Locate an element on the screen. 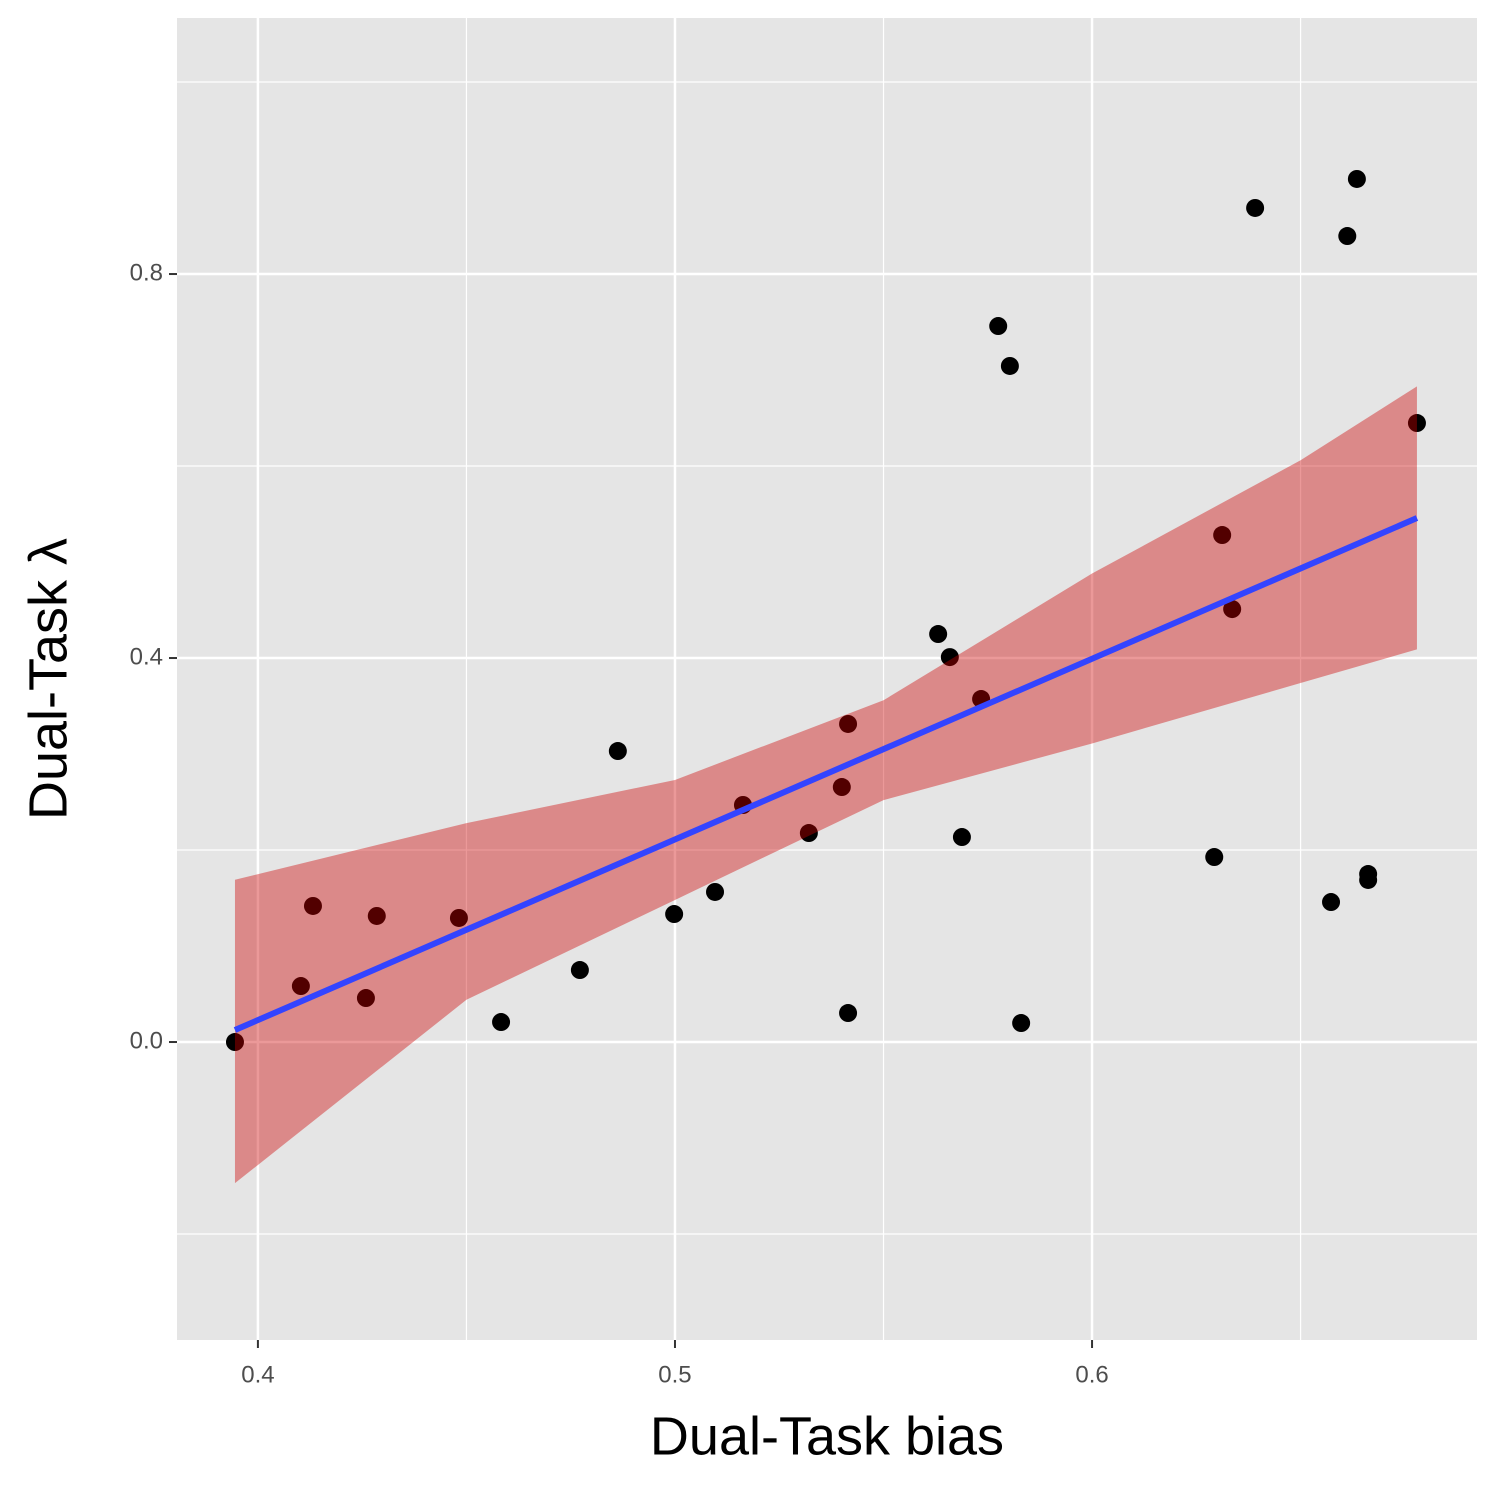  x-tick-label: 0.5 is located at coordinates (674, 1374).